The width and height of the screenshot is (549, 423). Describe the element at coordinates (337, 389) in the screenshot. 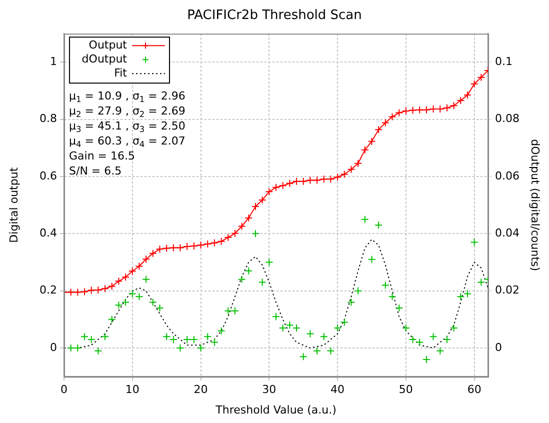

I see `x-tick-label: 40` at that location.